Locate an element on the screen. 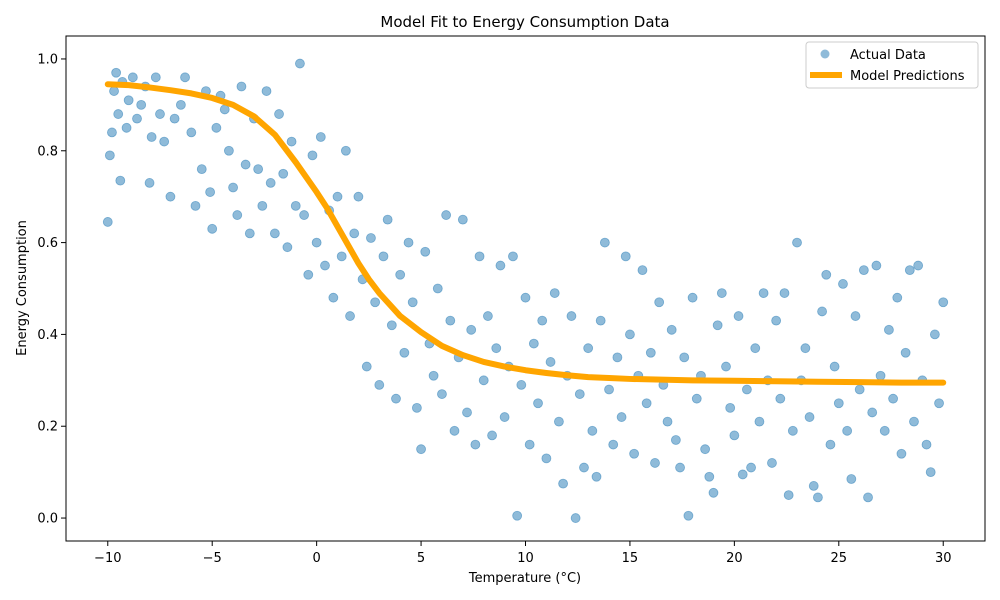  x-axis: −10 −5 0 5 10 15 20 25 30 is located at coordinates (523, 553).